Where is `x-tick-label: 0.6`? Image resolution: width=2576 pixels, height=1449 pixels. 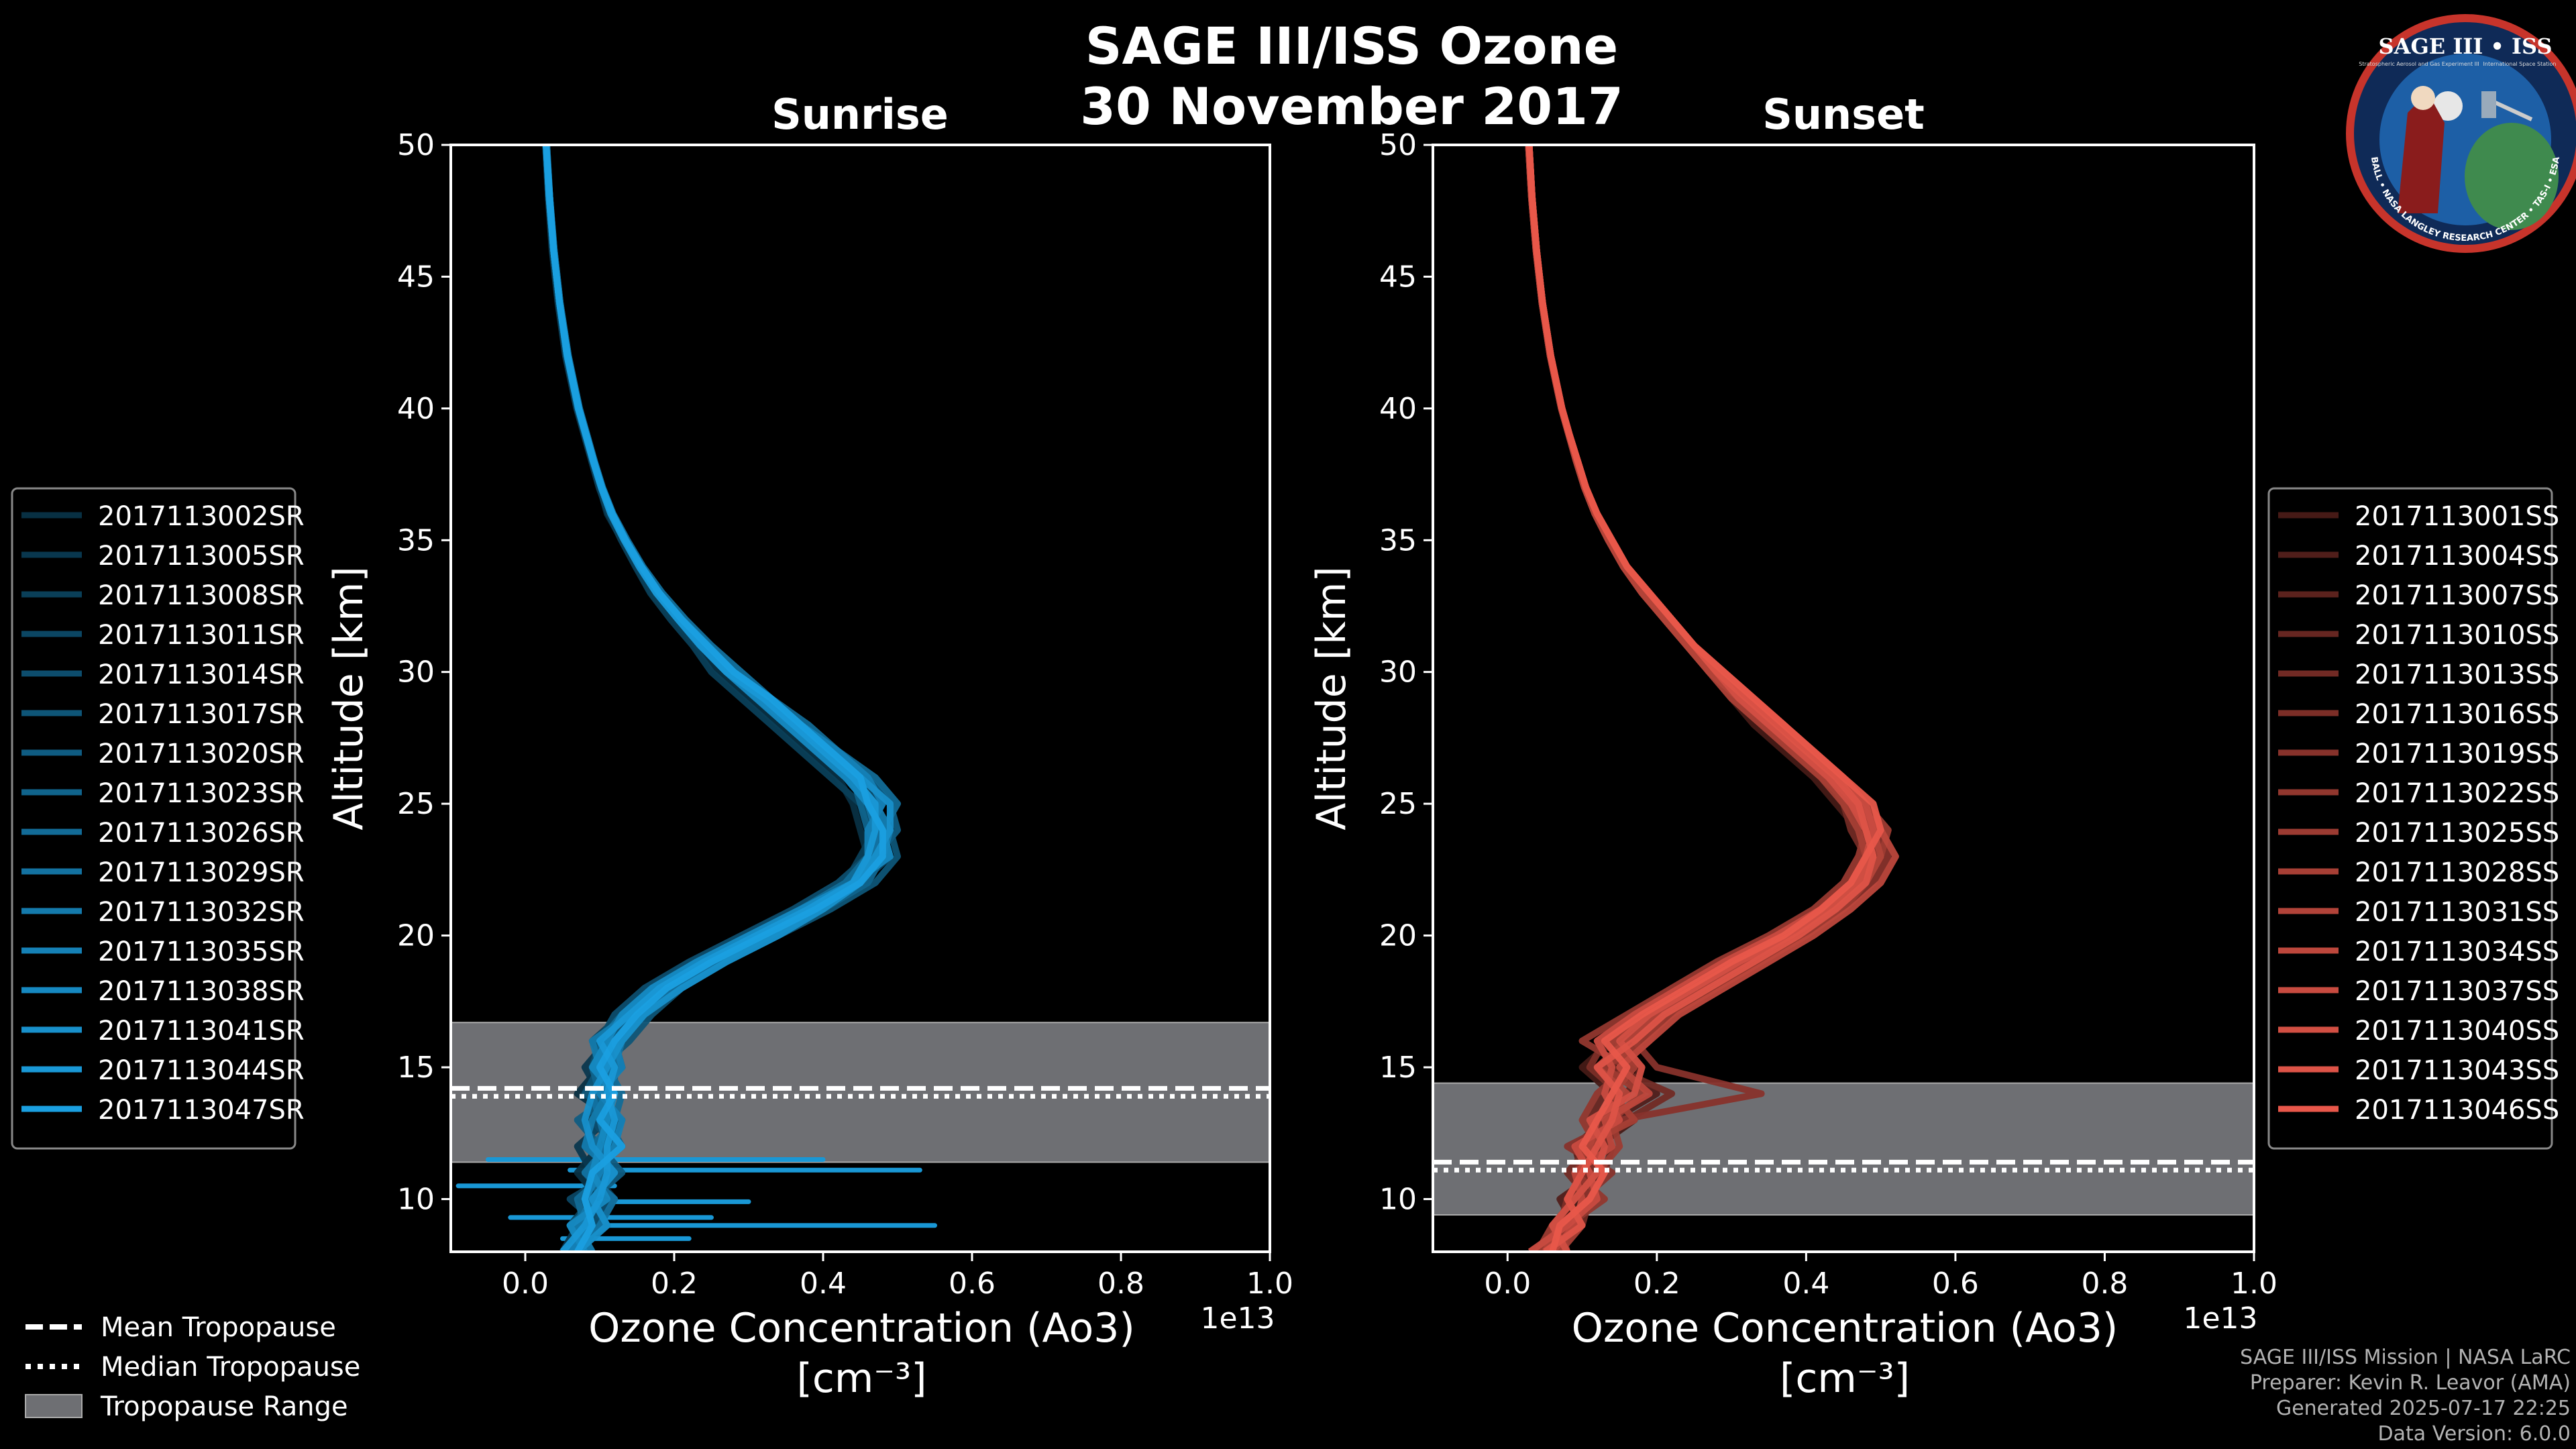
x-tick-label: 0.6 is located at coordinates (1955, 1284).